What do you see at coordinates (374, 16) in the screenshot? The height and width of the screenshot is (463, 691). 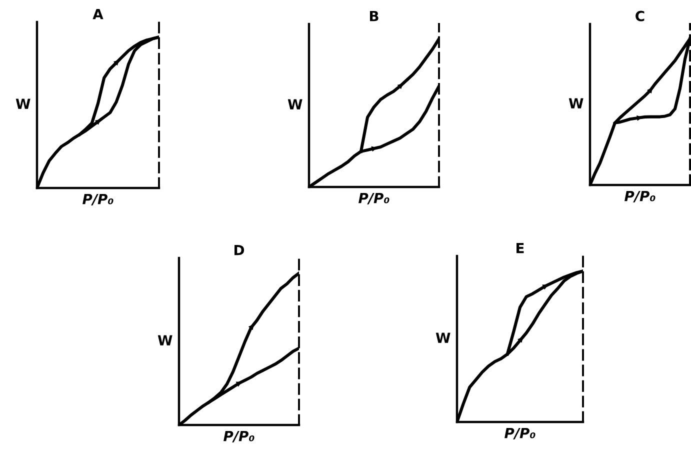 I see `chart-title: B` at bounding box center [374, 16].